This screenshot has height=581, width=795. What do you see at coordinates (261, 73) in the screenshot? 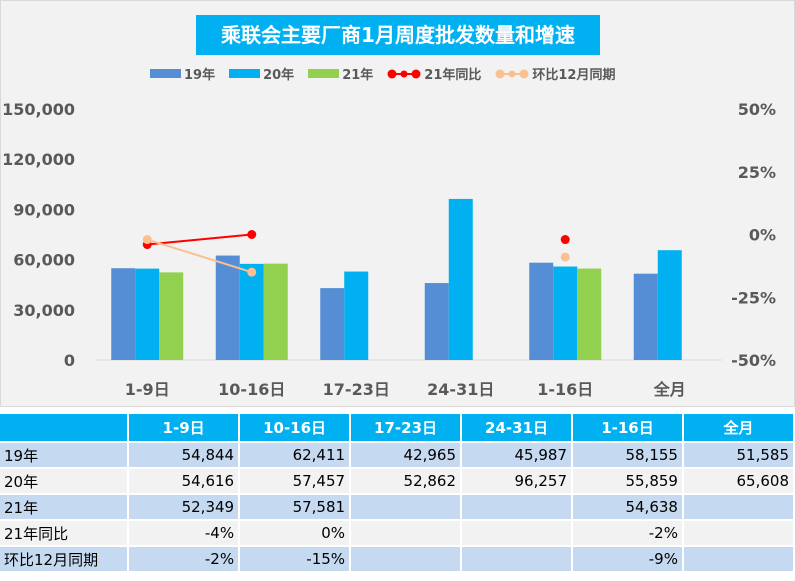
I see `legend-item: 20年` at bounding box center [261, 73].